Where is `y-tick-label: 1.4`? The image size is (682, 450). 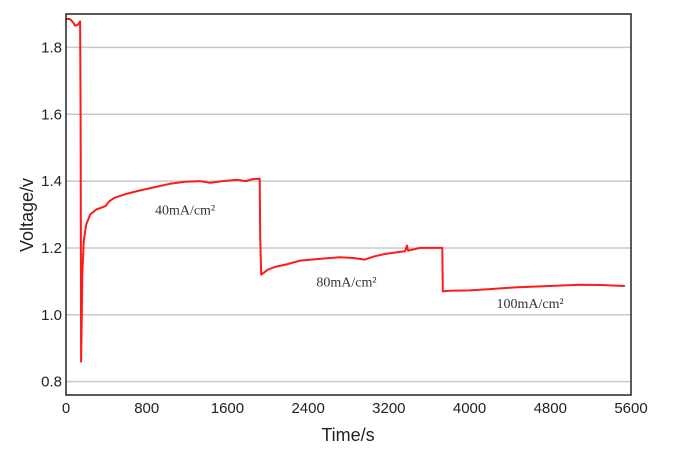 y-tick-label: 1.4 is located at coordinates (51, 181).